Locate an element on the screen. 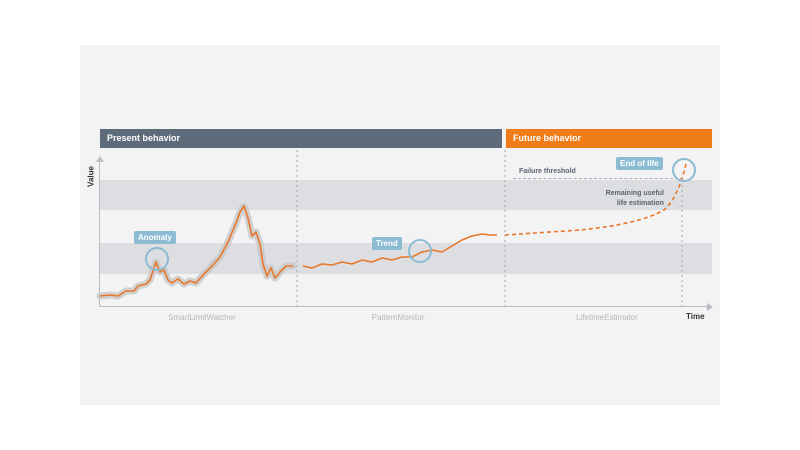 The height and width of the screenshot is (450, 800). x-axis-arrow-icon is located at coordinates (710, 307).